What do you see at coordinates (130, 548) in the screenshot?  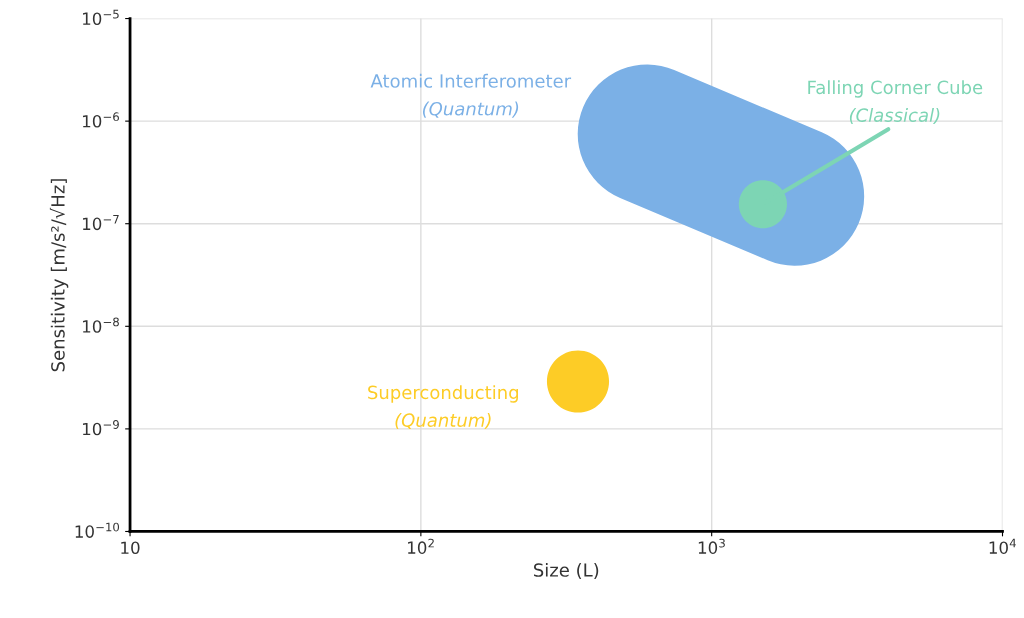 I see `x-tick-label: 10` at bounding box center [130, 548].